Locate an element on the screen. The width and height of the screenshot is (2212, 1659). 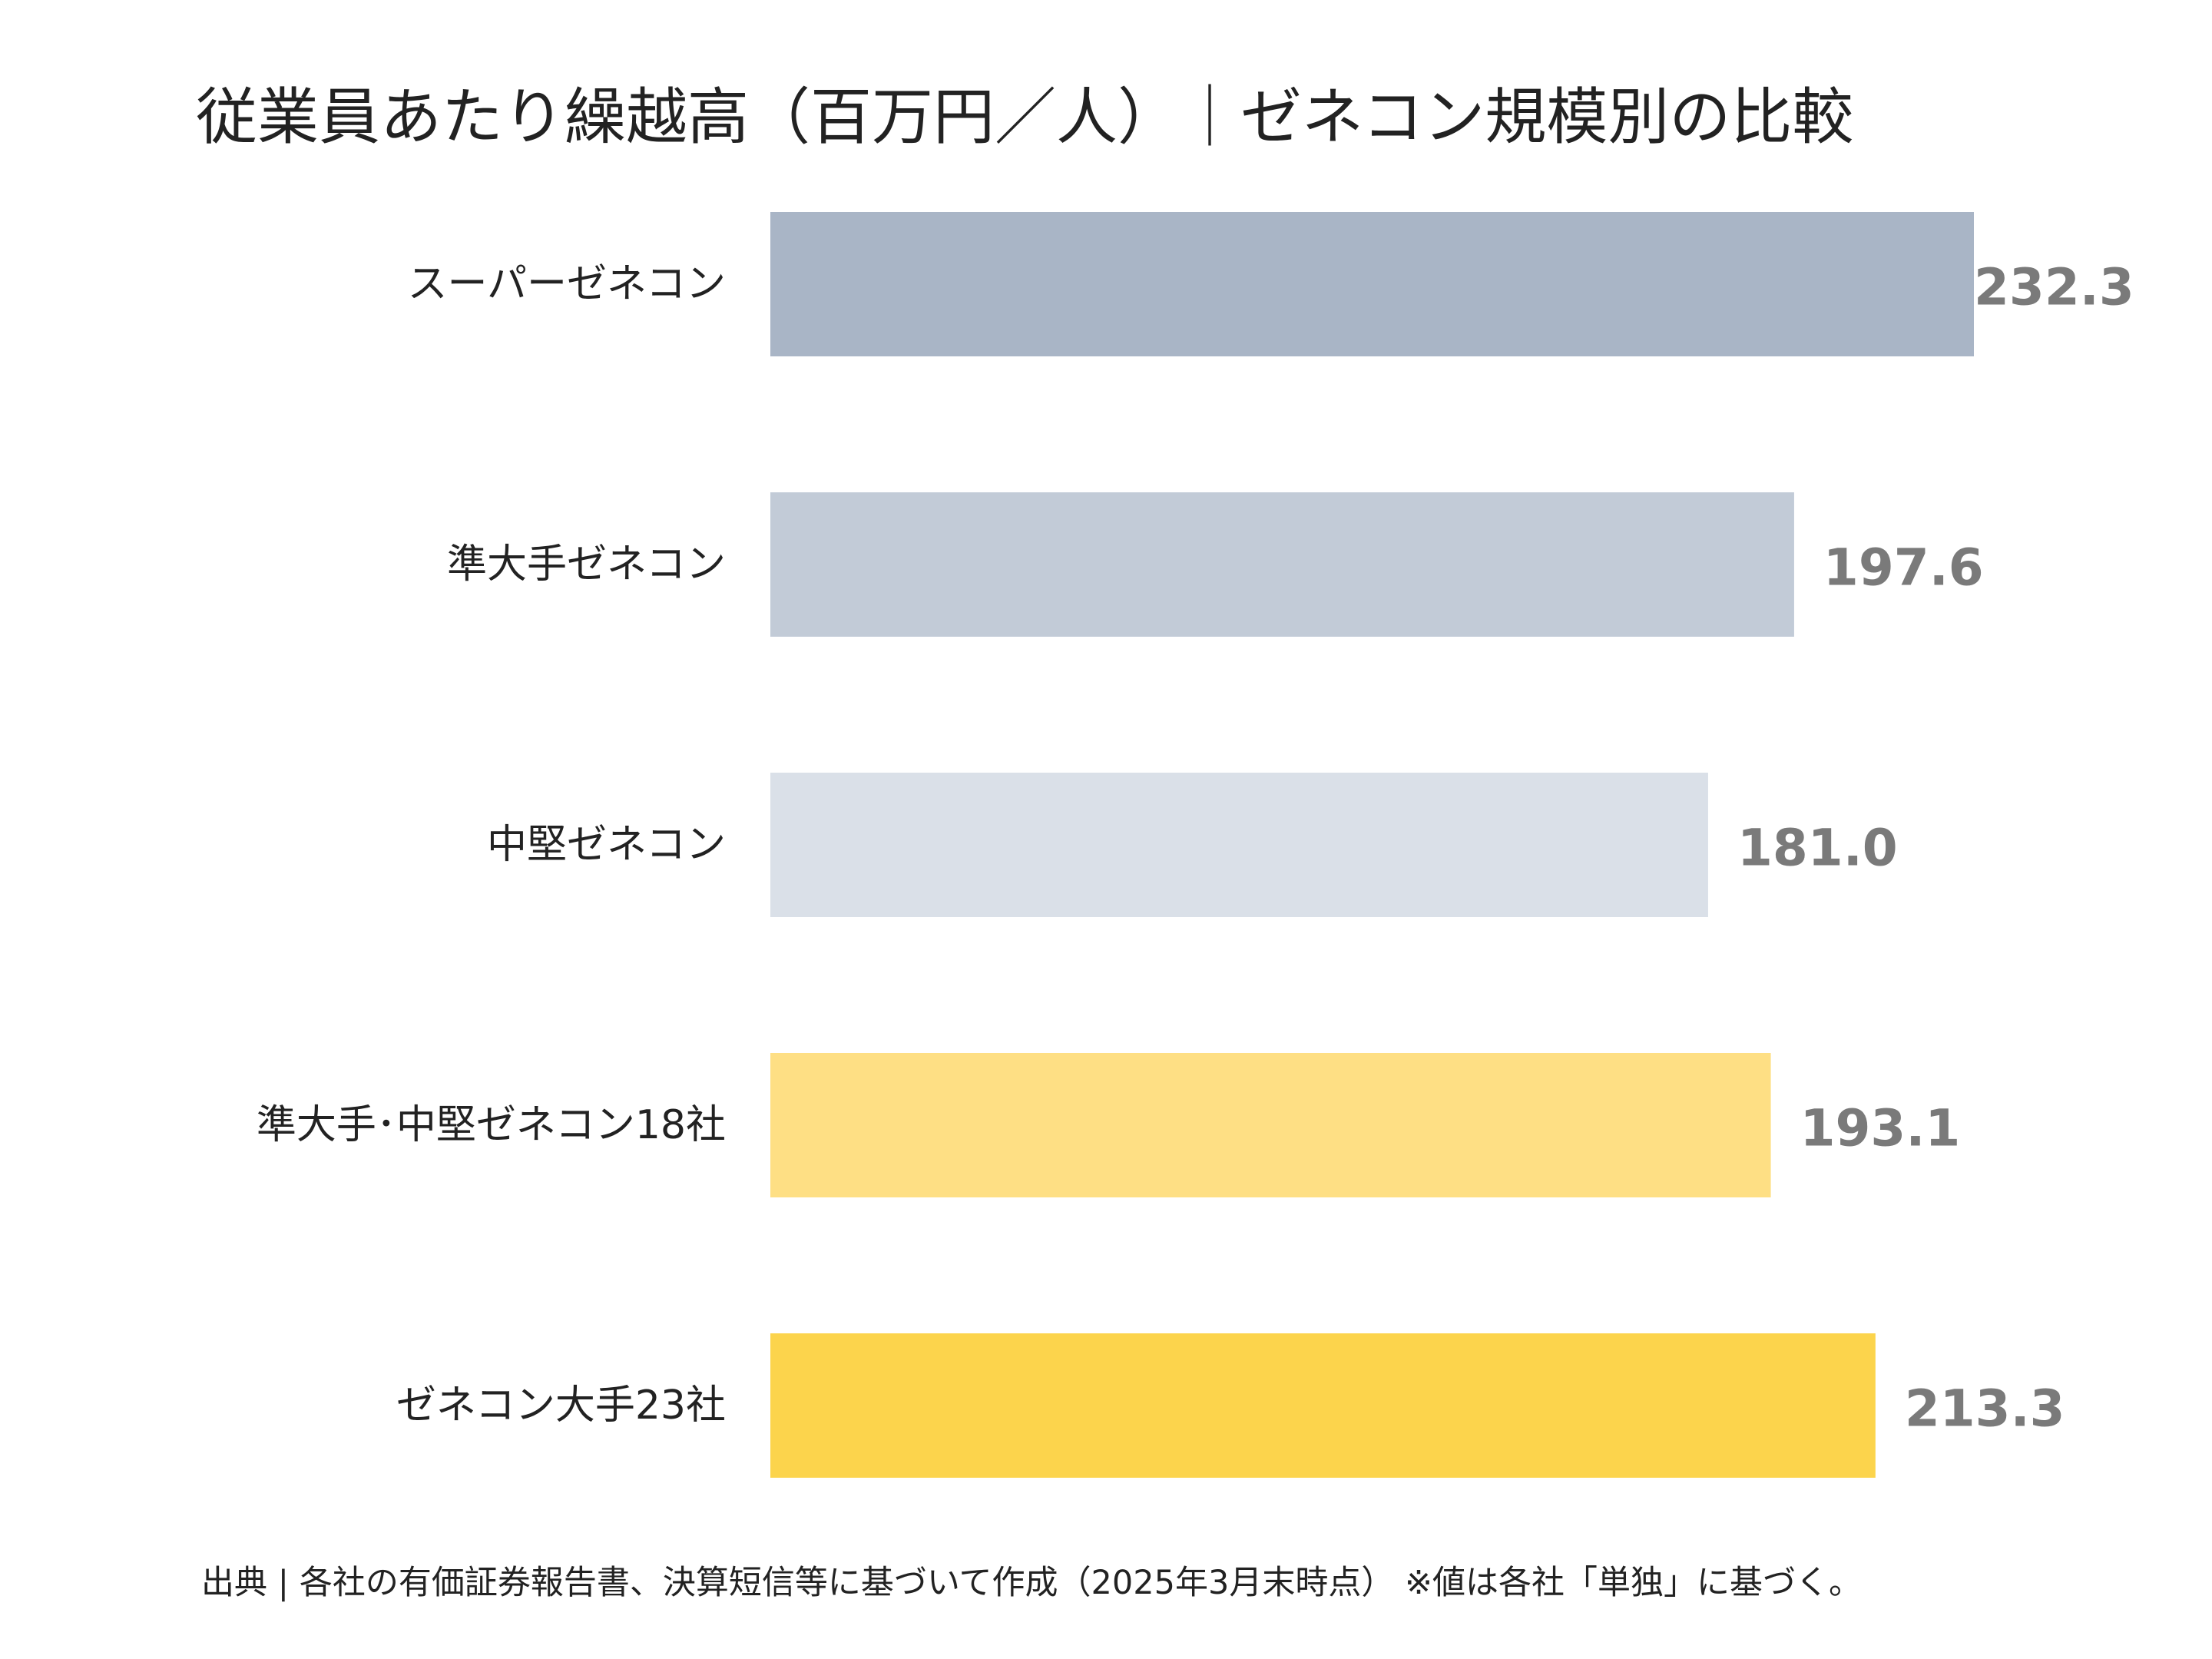
category-label-4: 準大手･中堅ゼネコン18社 is located at coordinates (492, 1125).